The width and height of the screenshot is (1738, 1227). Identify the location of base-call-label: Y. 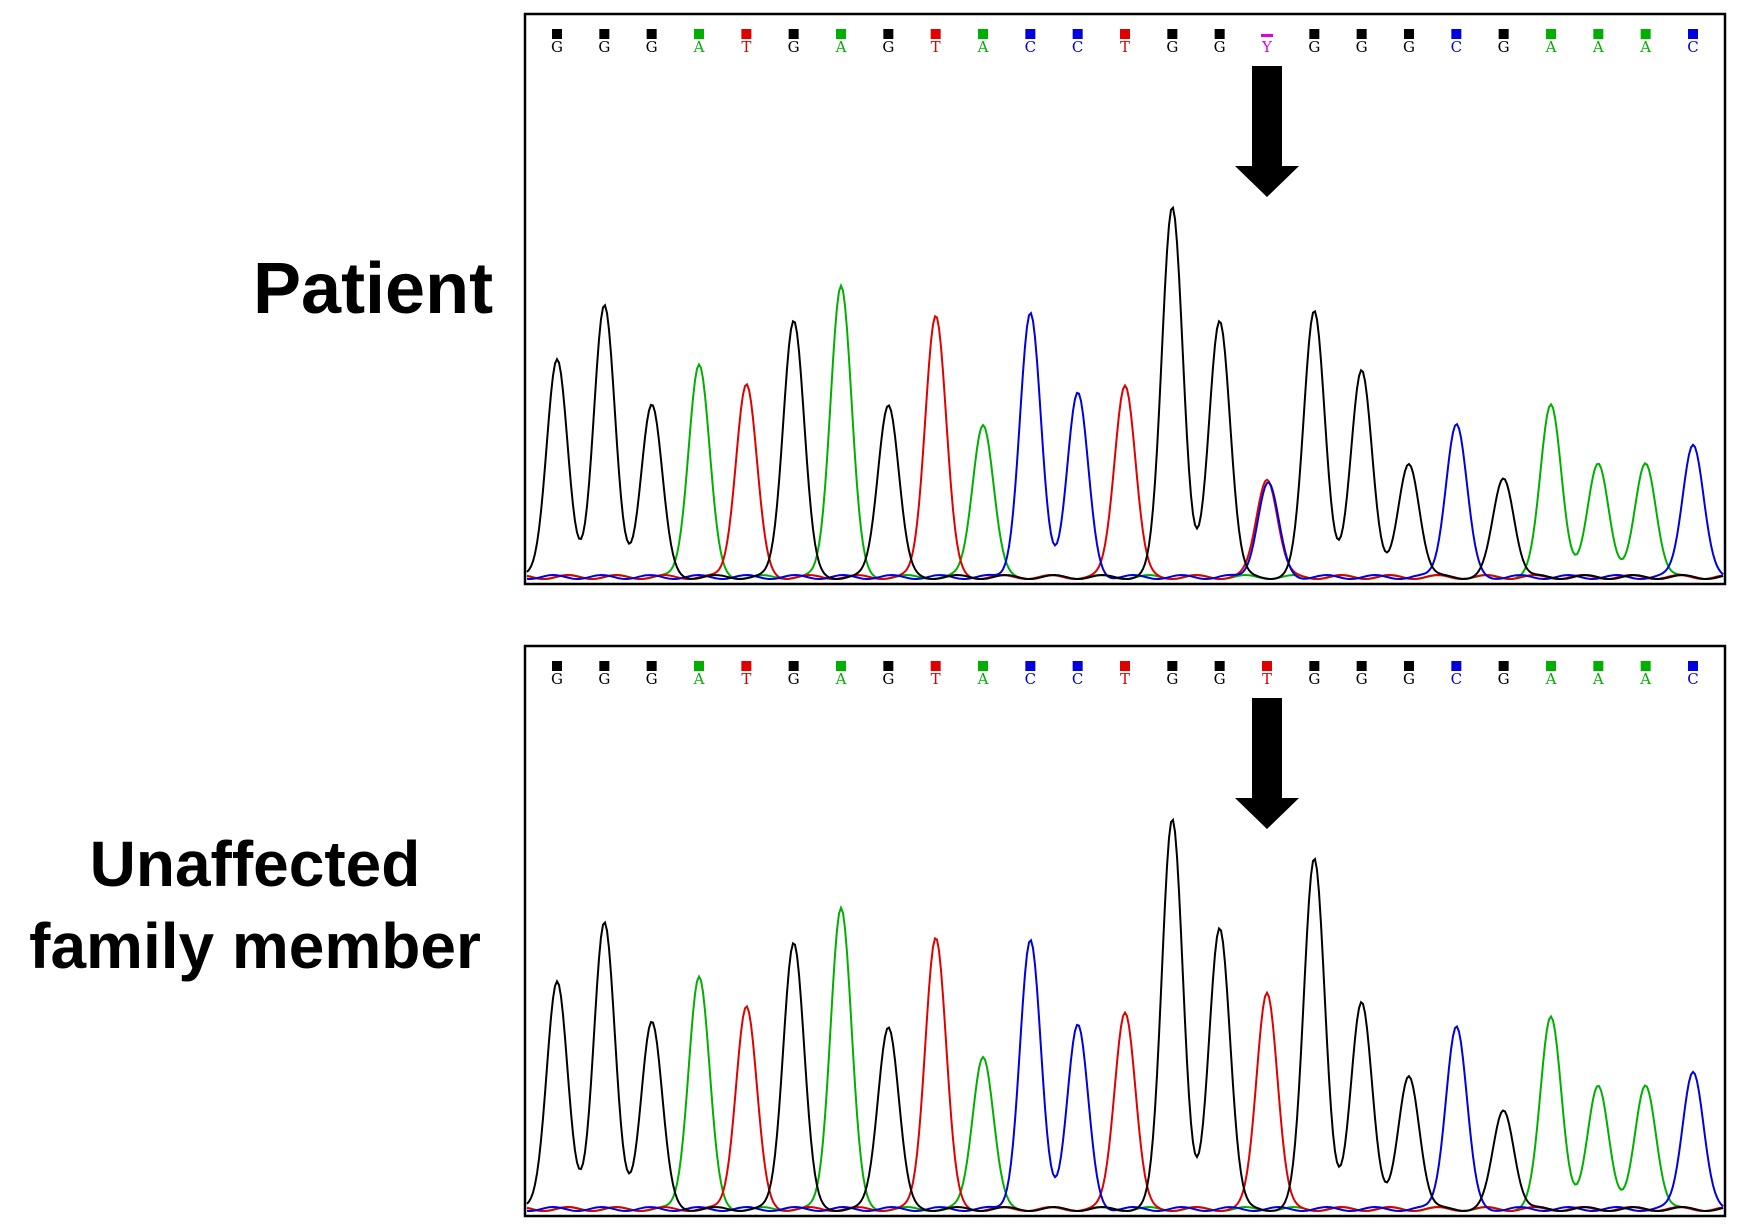
(1267, 47).